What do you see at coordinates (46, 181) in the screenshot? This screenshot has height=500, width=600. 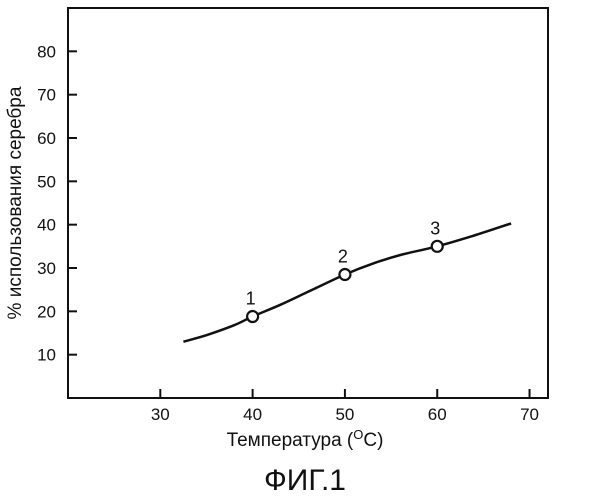 I see `y-tick-label: 50` at bounding box center [46, 181].